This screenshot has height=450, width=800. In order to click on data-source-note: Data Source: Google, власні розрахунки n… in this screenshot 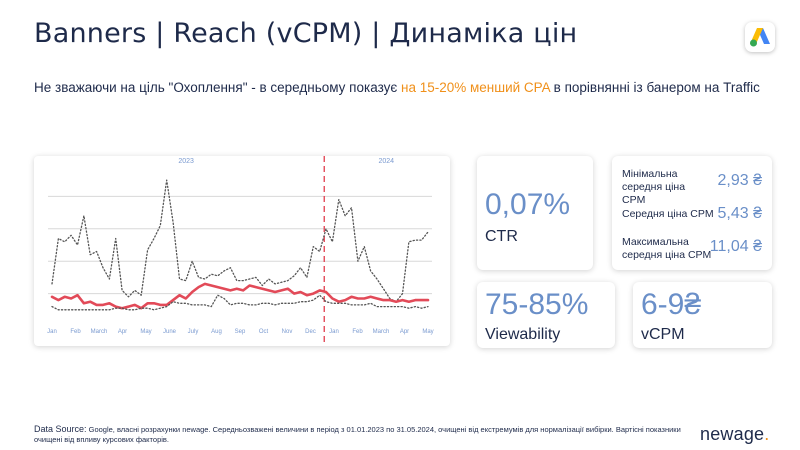, I will do `click(359, 434)`.